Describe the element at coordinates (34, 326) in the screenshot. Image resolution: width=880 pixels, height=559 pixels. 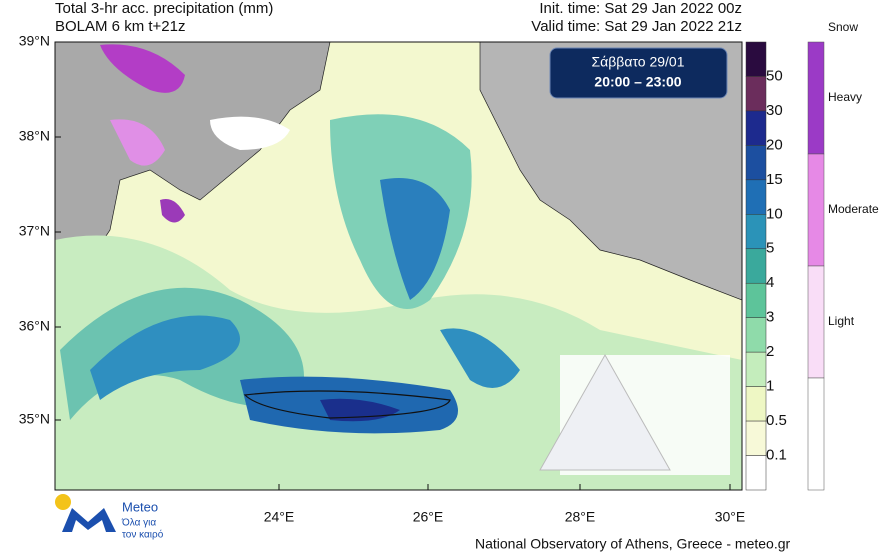
I see `lat-label: 36°N` at that location.